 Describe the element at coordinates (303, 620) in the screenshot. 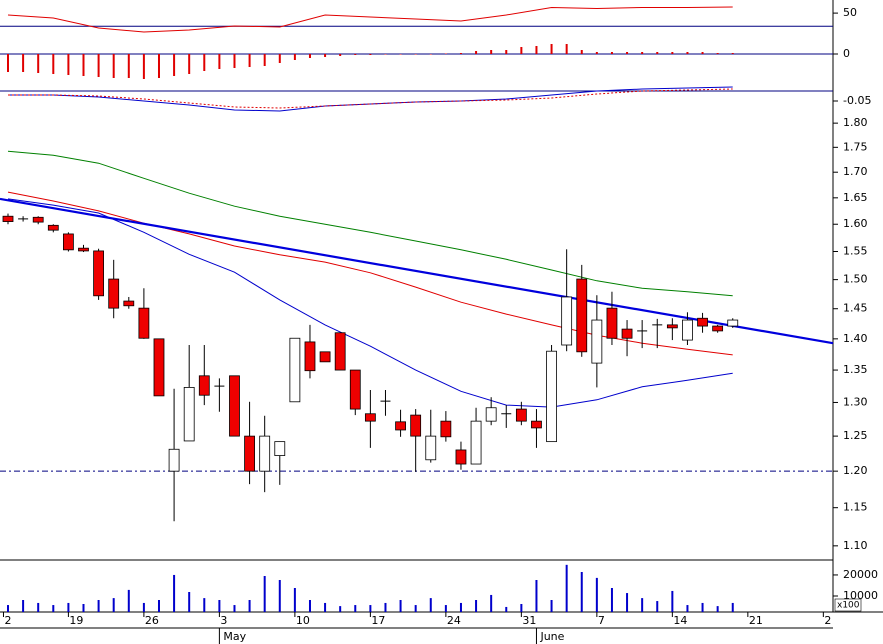

I see `x-tick-label: 10` at that location.